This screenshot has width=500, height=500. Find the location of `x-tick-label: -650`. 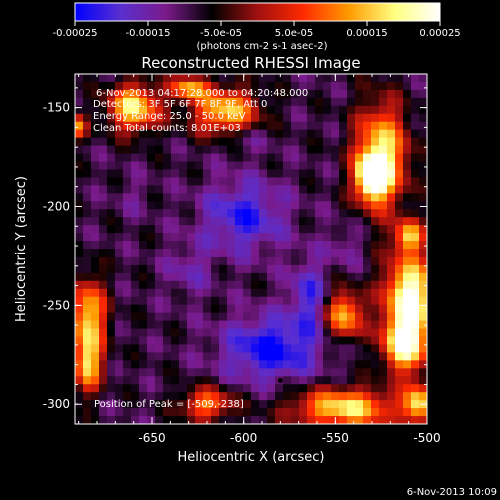

x-tick-label: -650 is located at coordinates (151, 438).